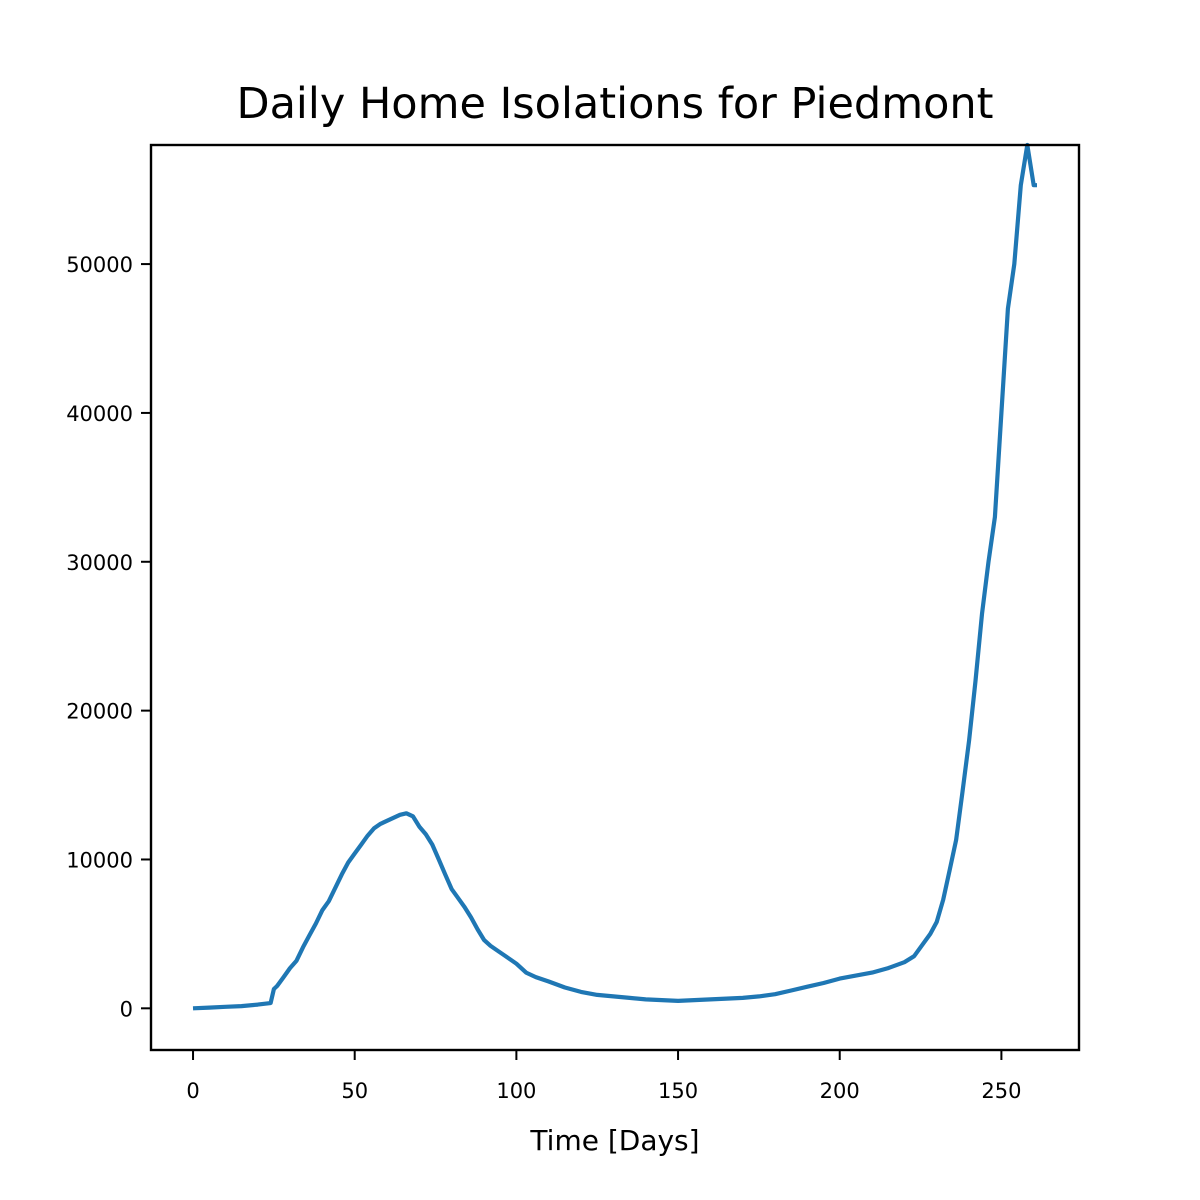 This screenshot has width=1200, height=1200. What do you see at coordinates (354, 1091) in the screenshot?
I see `x-tick-label: 50` at bounding box center [354, 1091].